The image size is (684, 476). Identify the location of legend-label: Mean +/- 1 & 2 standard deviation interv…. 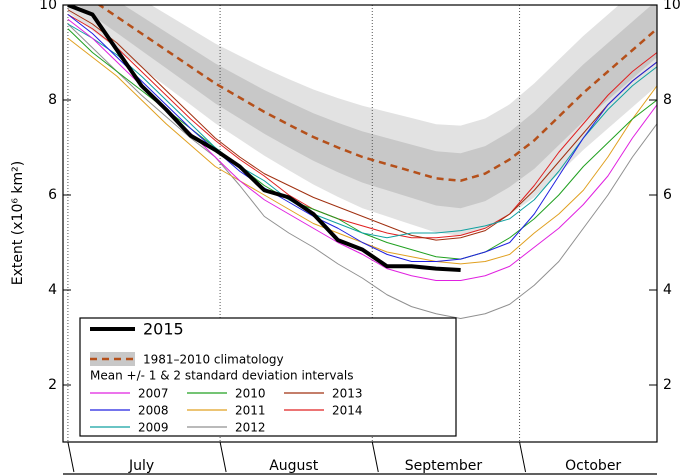
(221, 376).